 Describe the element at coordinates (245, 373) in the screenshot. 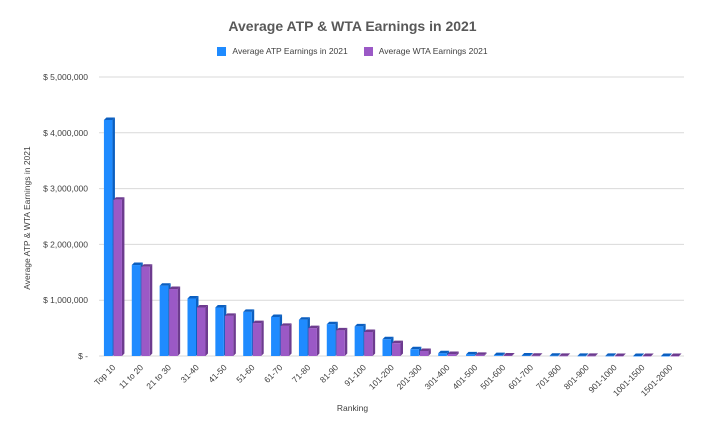

I see `x-tick-label: 51-60` at that location.